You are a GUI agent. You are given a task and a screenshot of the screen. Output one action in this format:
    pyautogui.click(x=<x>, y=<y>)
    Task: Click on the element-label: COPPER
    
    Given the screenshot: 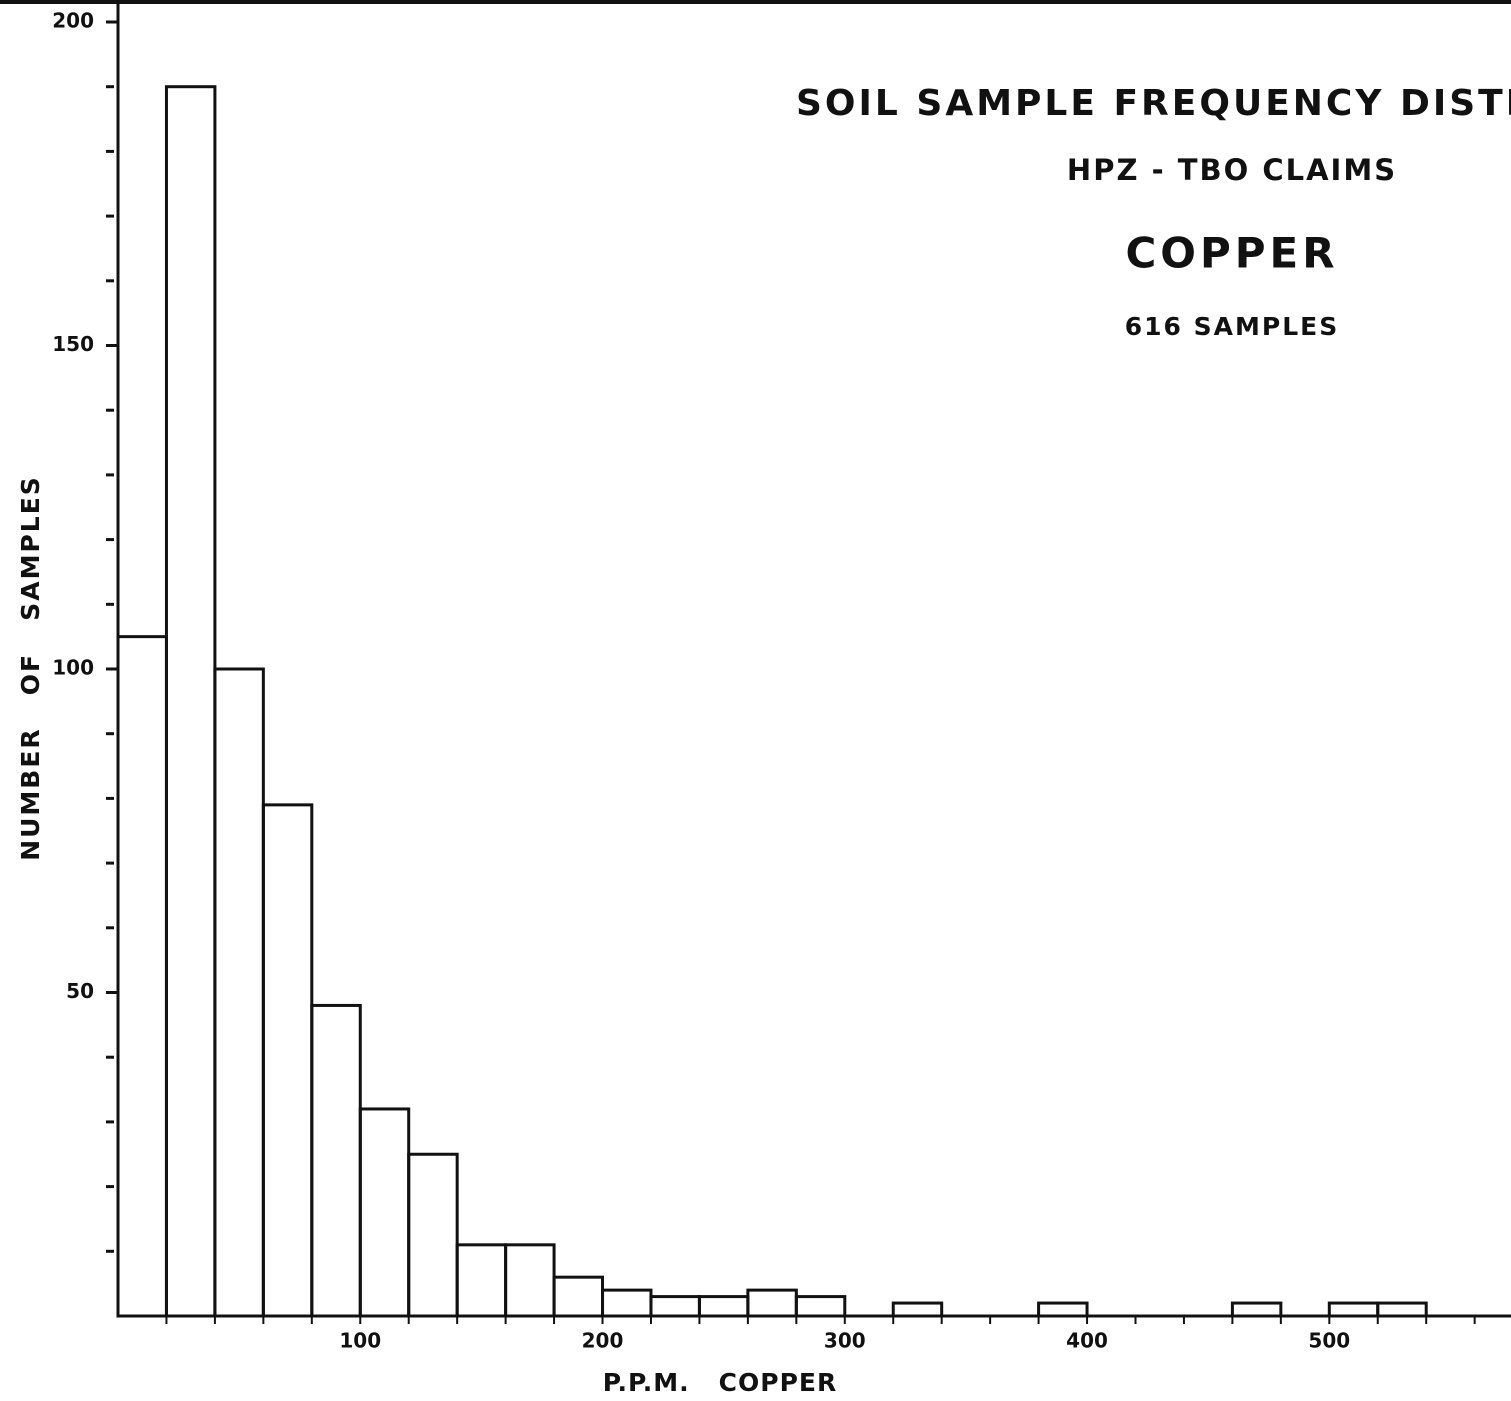 What is the action you would take?
    pyautogui.click(x=1231, y=253)
    